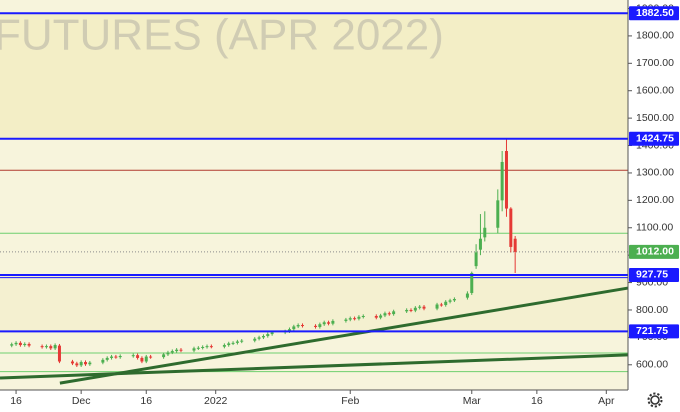 The image size is (680, 412). I want to click on y-tick-label: 1200.00, so click(655, 200).